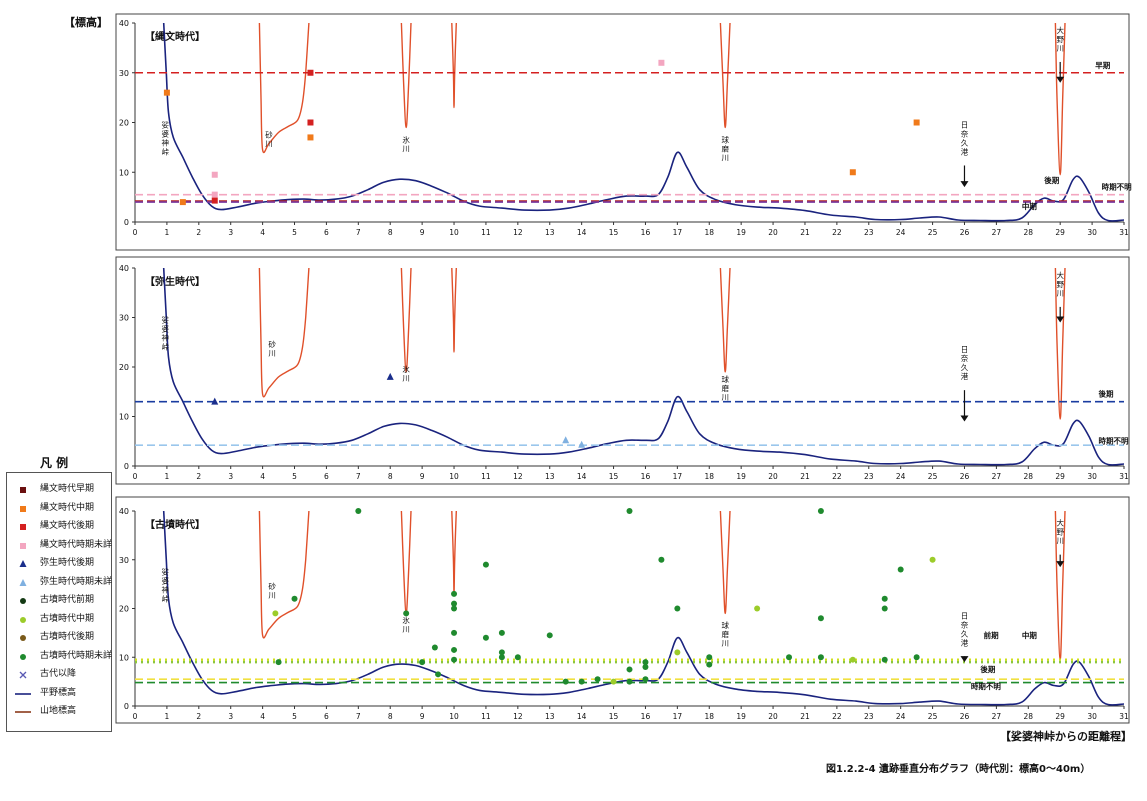  What do you see at coordinates (175, 36) in the screenshot?
I see `chart-title: 【縄文時代】` at bounding box center [175, 36].